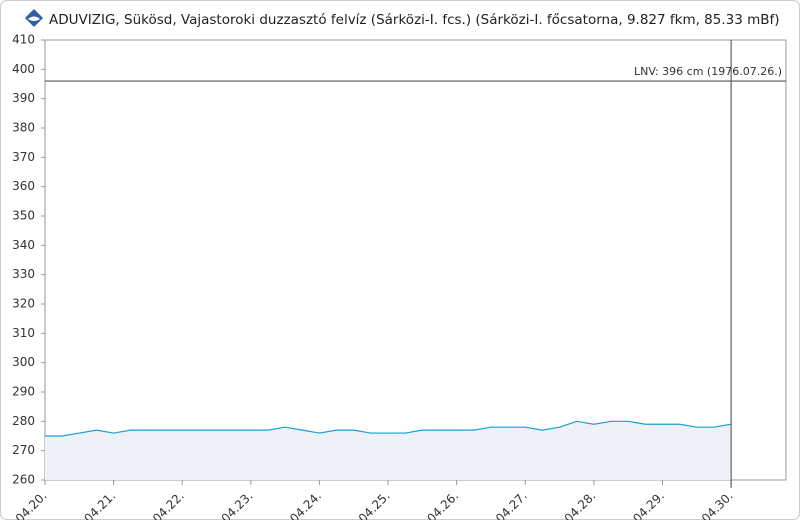  What do you see at coordinates (23, 128) in the screenshot?
I see `y-tick-label: 380` at bounding box center [23, 128].